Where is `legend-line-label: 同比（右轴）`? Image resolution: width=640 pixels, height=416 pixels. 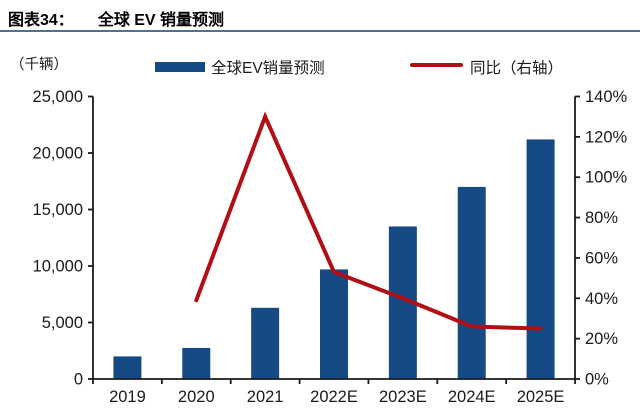 legend-line-label: 同比（右轴） is located at coordinates (517, 68).